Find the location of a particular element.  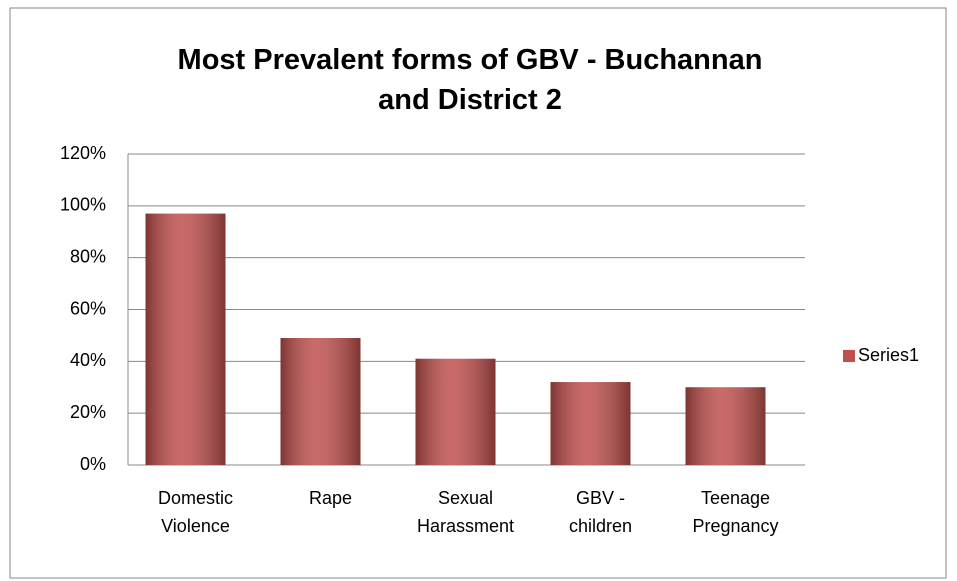

y-tick-label: 60% is located at coordinates (88, 308).